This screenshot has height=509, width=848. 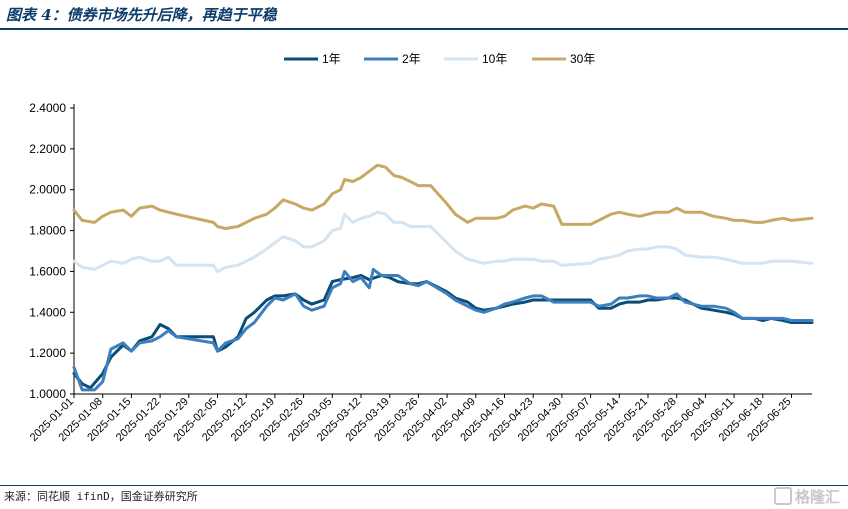 What do you see at coordinates (424, 29) in the screenshot?
I see `title-divider` at bounding box center [424, 29].